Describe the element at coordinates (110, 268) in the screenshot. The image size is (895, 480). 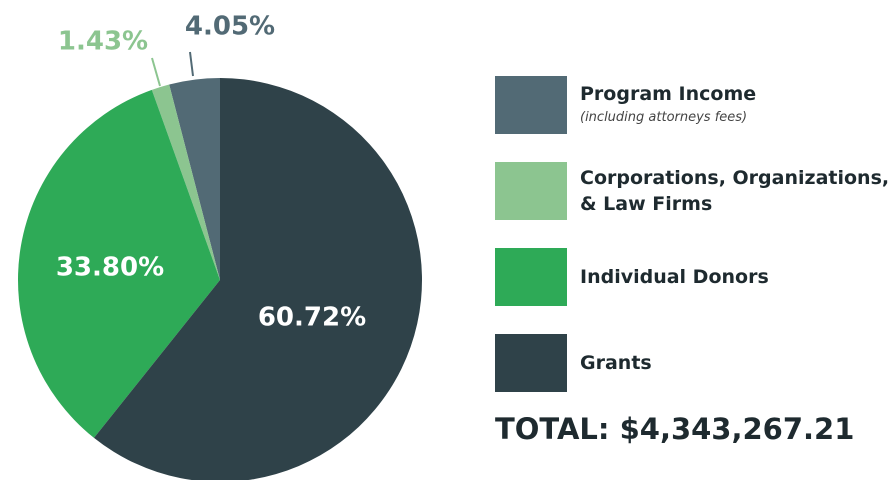
I see `data-label: 33.80%` at that location.